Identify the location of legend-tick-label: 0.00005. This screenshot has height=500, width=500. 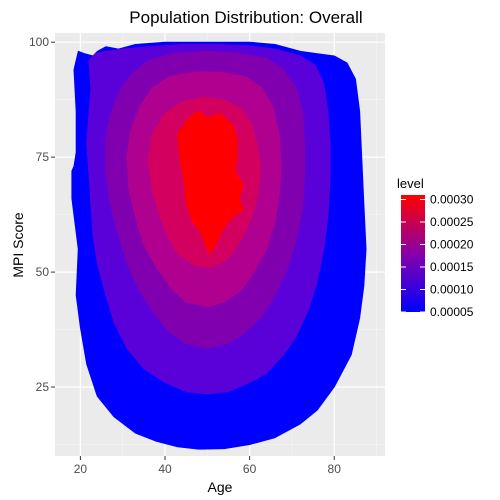
(452, 312).